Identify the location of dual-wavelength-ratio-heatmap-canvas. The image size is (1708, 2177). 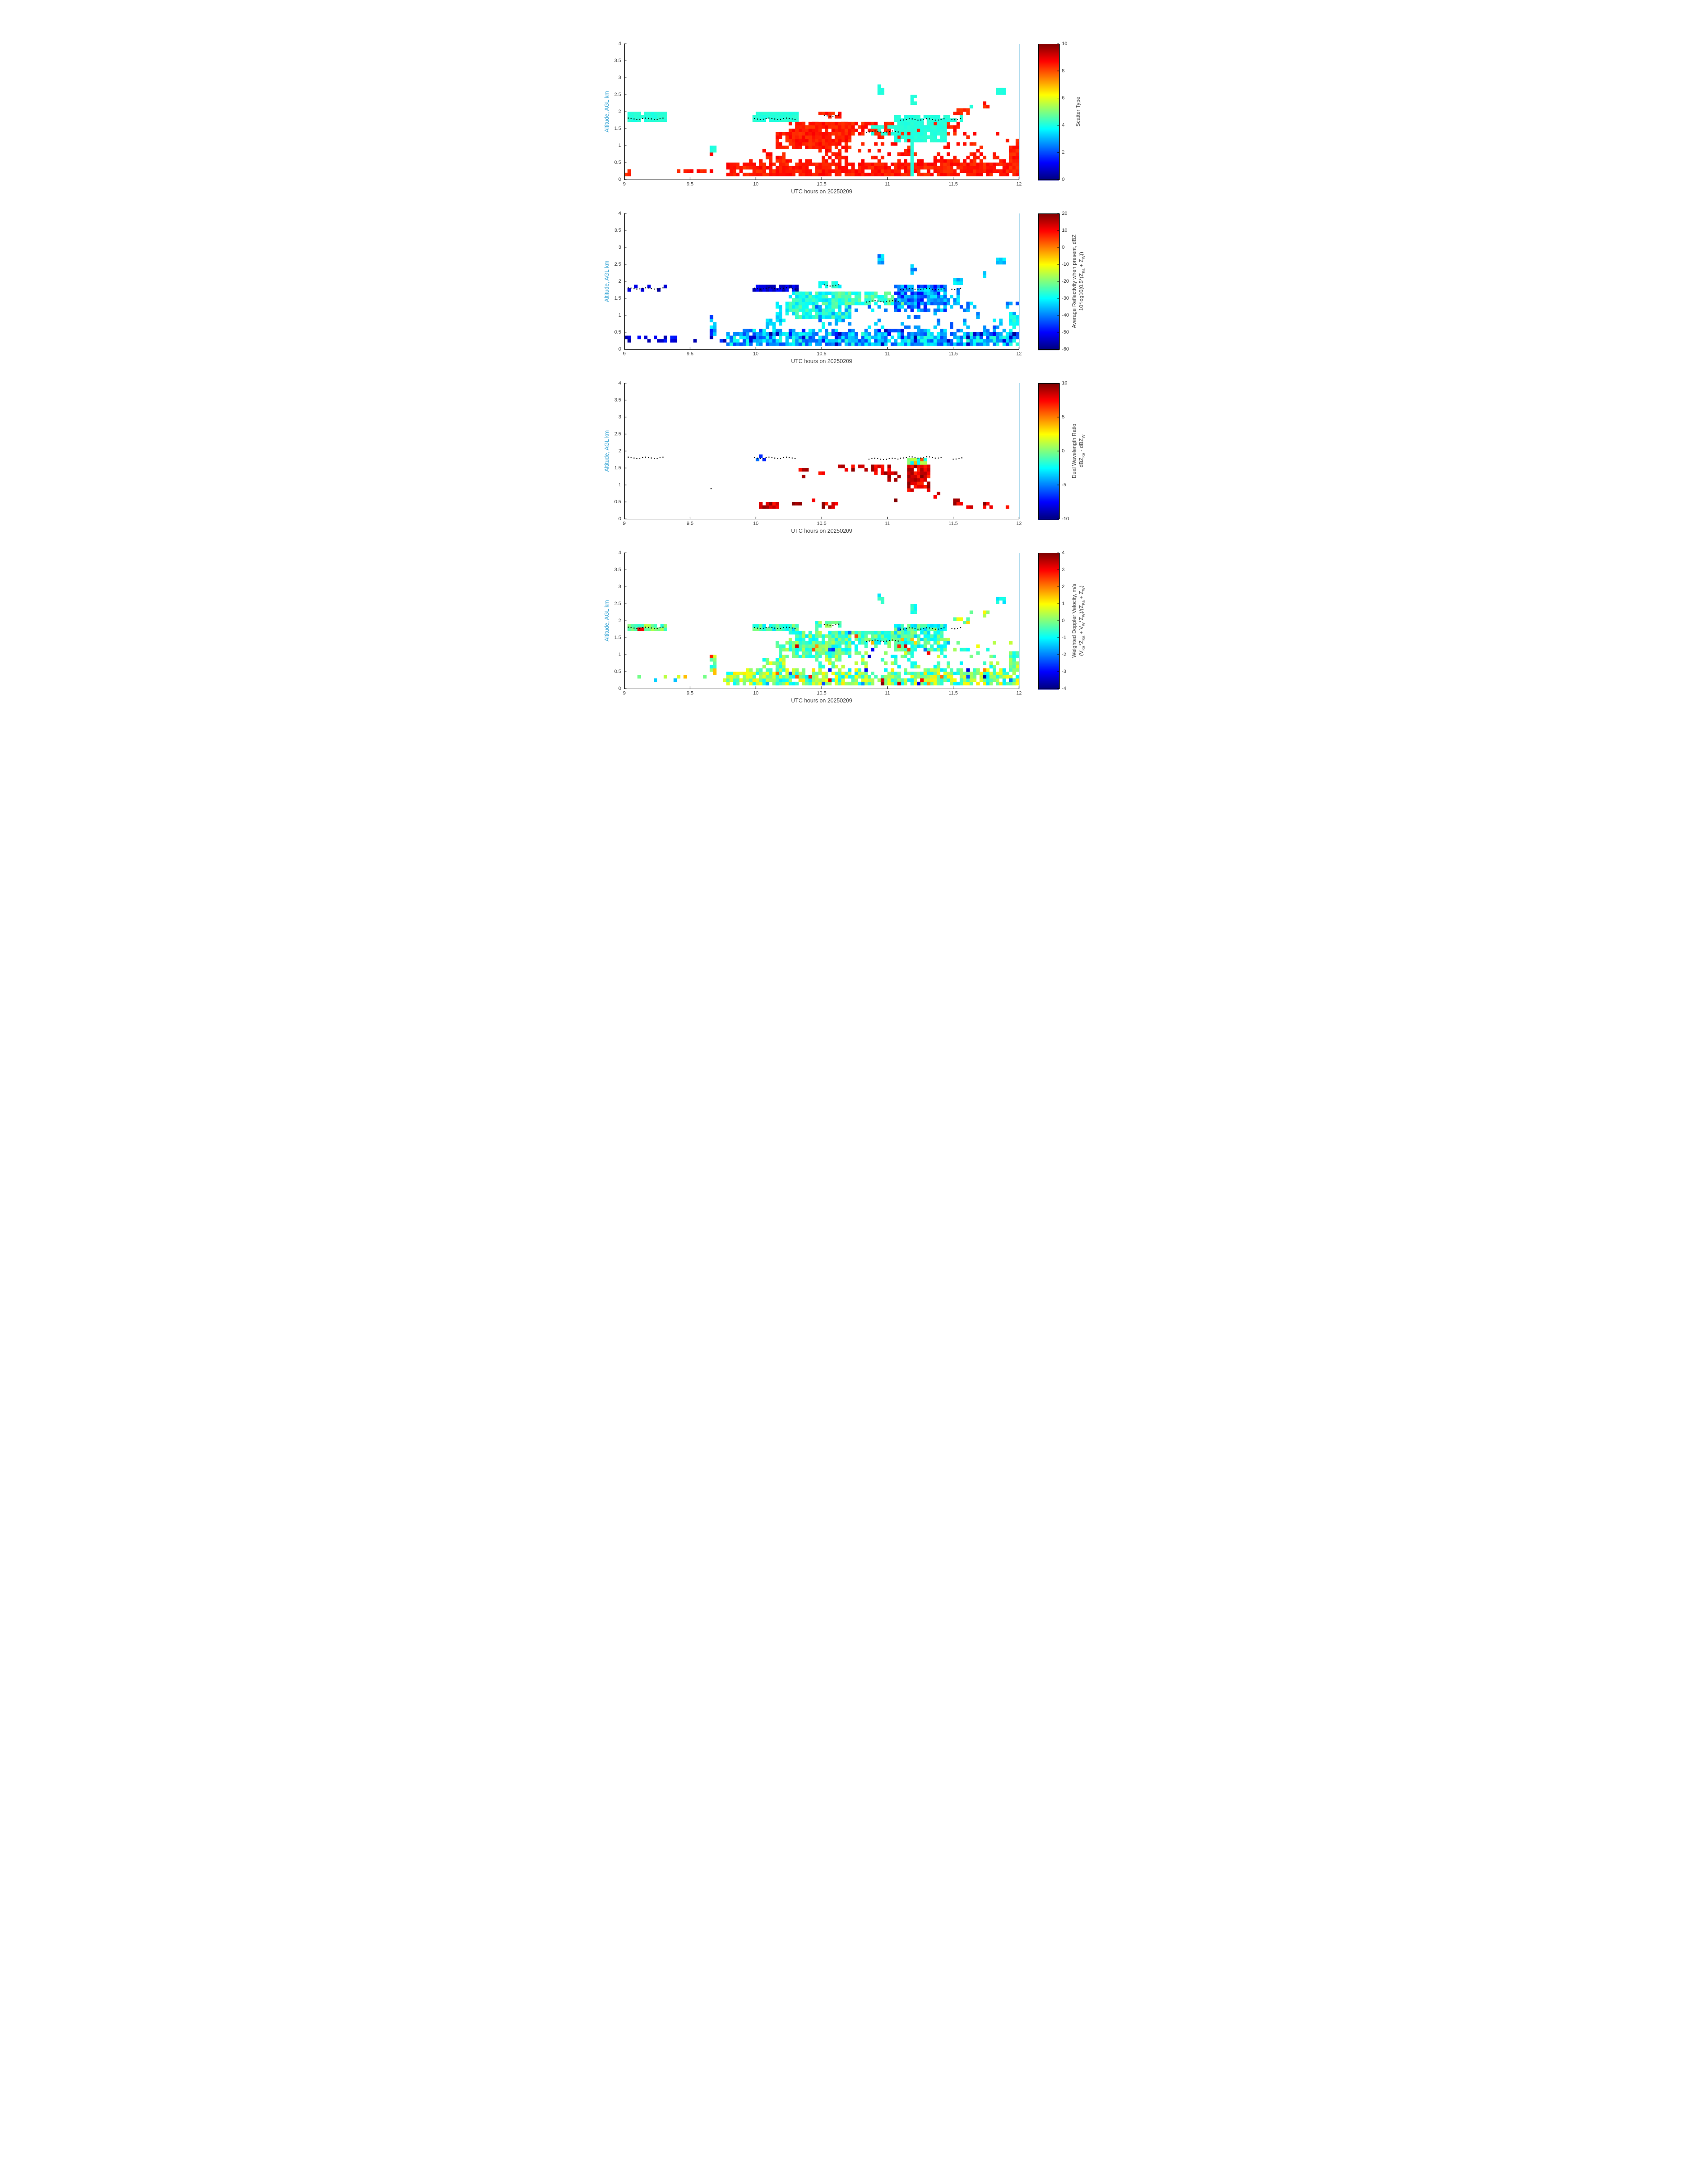
(854, 454).